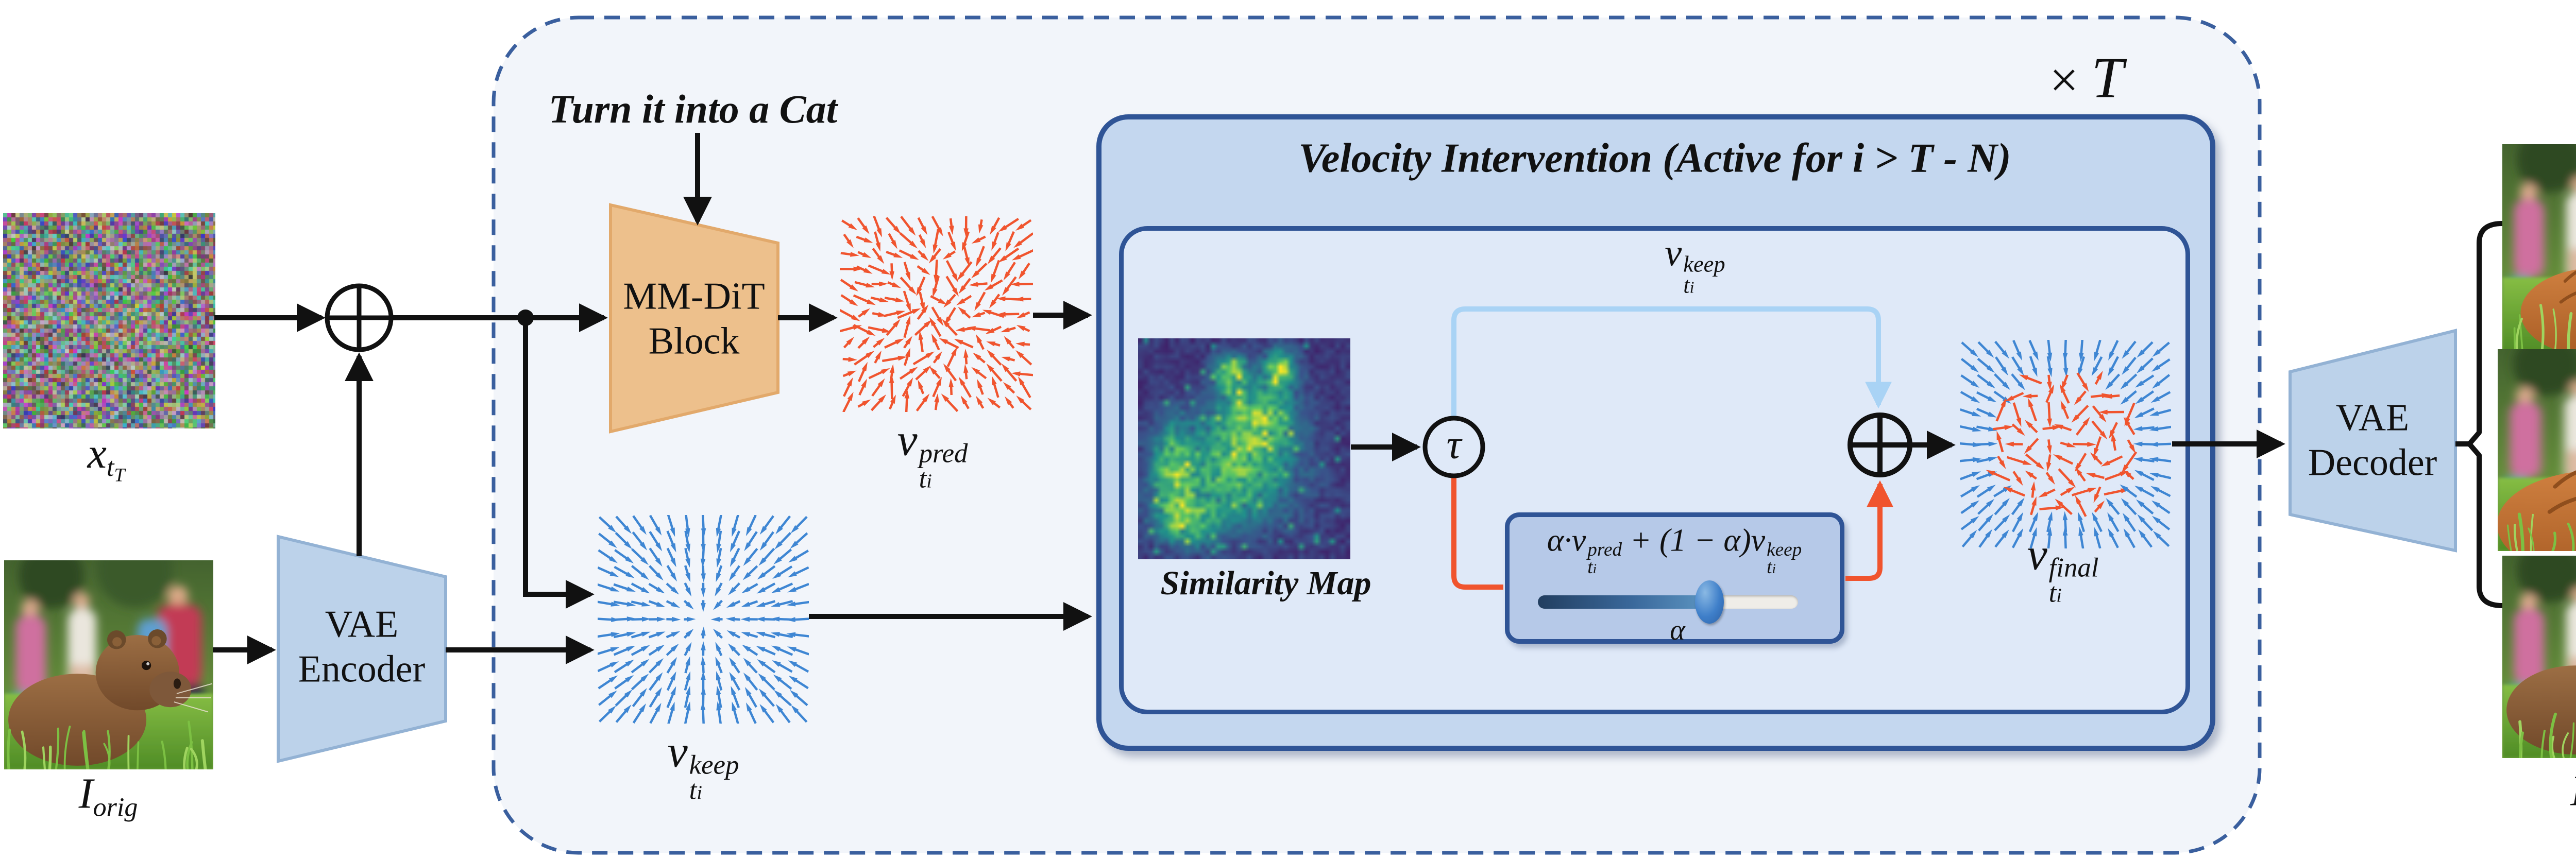  I want to click on similarity-map-label: Similarity Map, so click(1265, 583).